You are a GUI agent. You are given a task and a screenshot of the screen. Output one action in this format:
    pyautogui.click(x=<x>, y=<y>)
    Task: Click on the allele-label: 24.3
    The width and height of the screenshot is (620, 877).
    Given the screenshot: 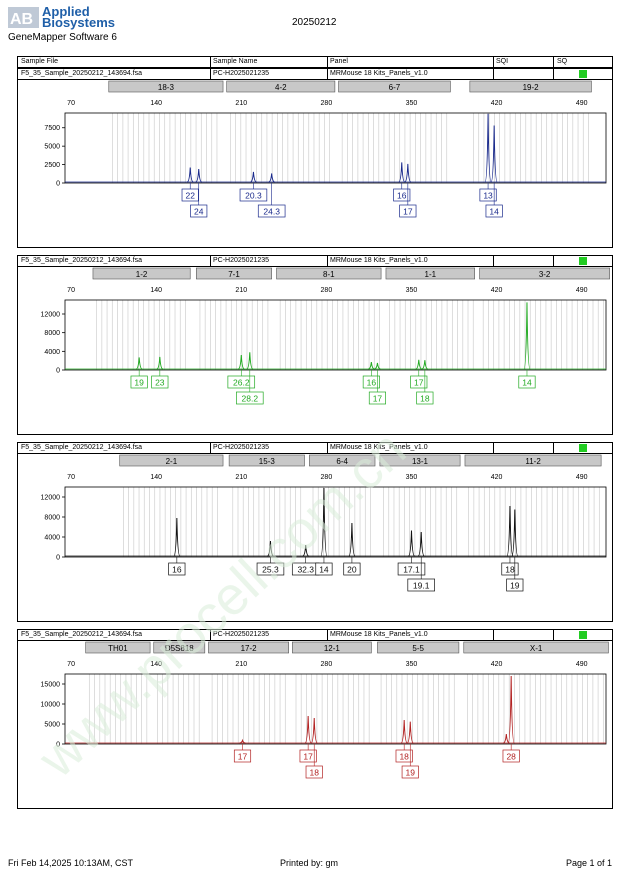 What is the action you would take?
    pyautogui.click(x=271, y=212)
    